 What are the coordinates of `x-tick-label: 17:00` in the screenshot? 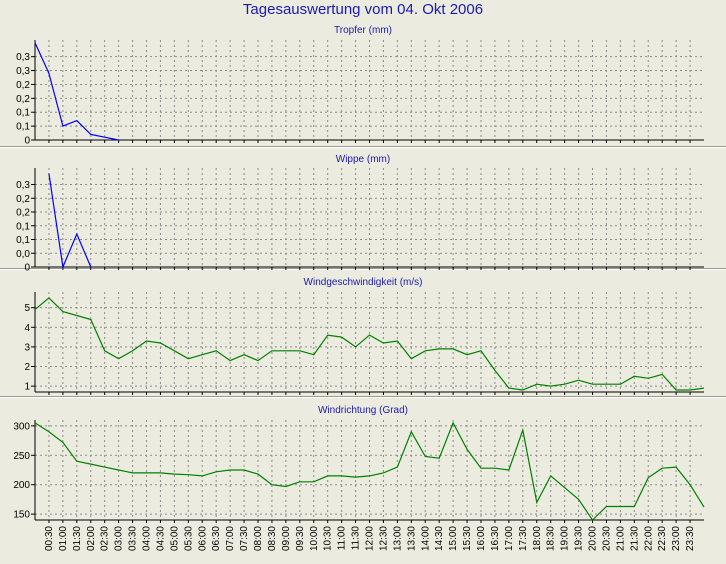 It's located at (509, 538).